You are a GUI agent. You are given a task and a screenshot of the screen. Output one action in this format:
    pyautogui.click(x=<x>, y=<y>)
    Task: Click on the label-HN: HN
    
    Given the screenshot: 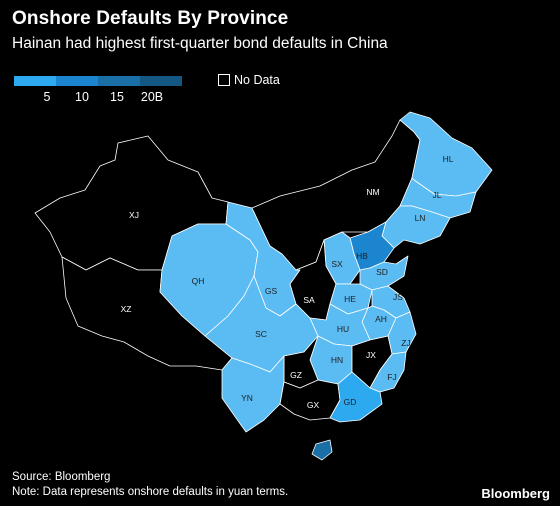 What is the action you would take?
    pyautogui.click(x=337, y=360)
    